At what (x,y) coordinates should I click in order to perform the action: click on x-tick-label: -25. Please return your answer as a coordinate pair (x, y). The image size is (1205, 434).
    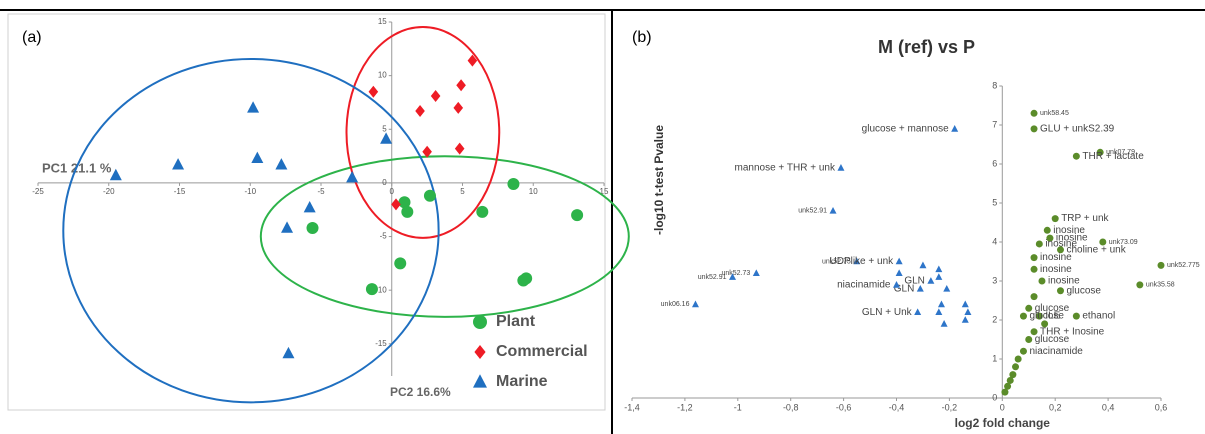
    Looking at the image, I should click on (38, 191).